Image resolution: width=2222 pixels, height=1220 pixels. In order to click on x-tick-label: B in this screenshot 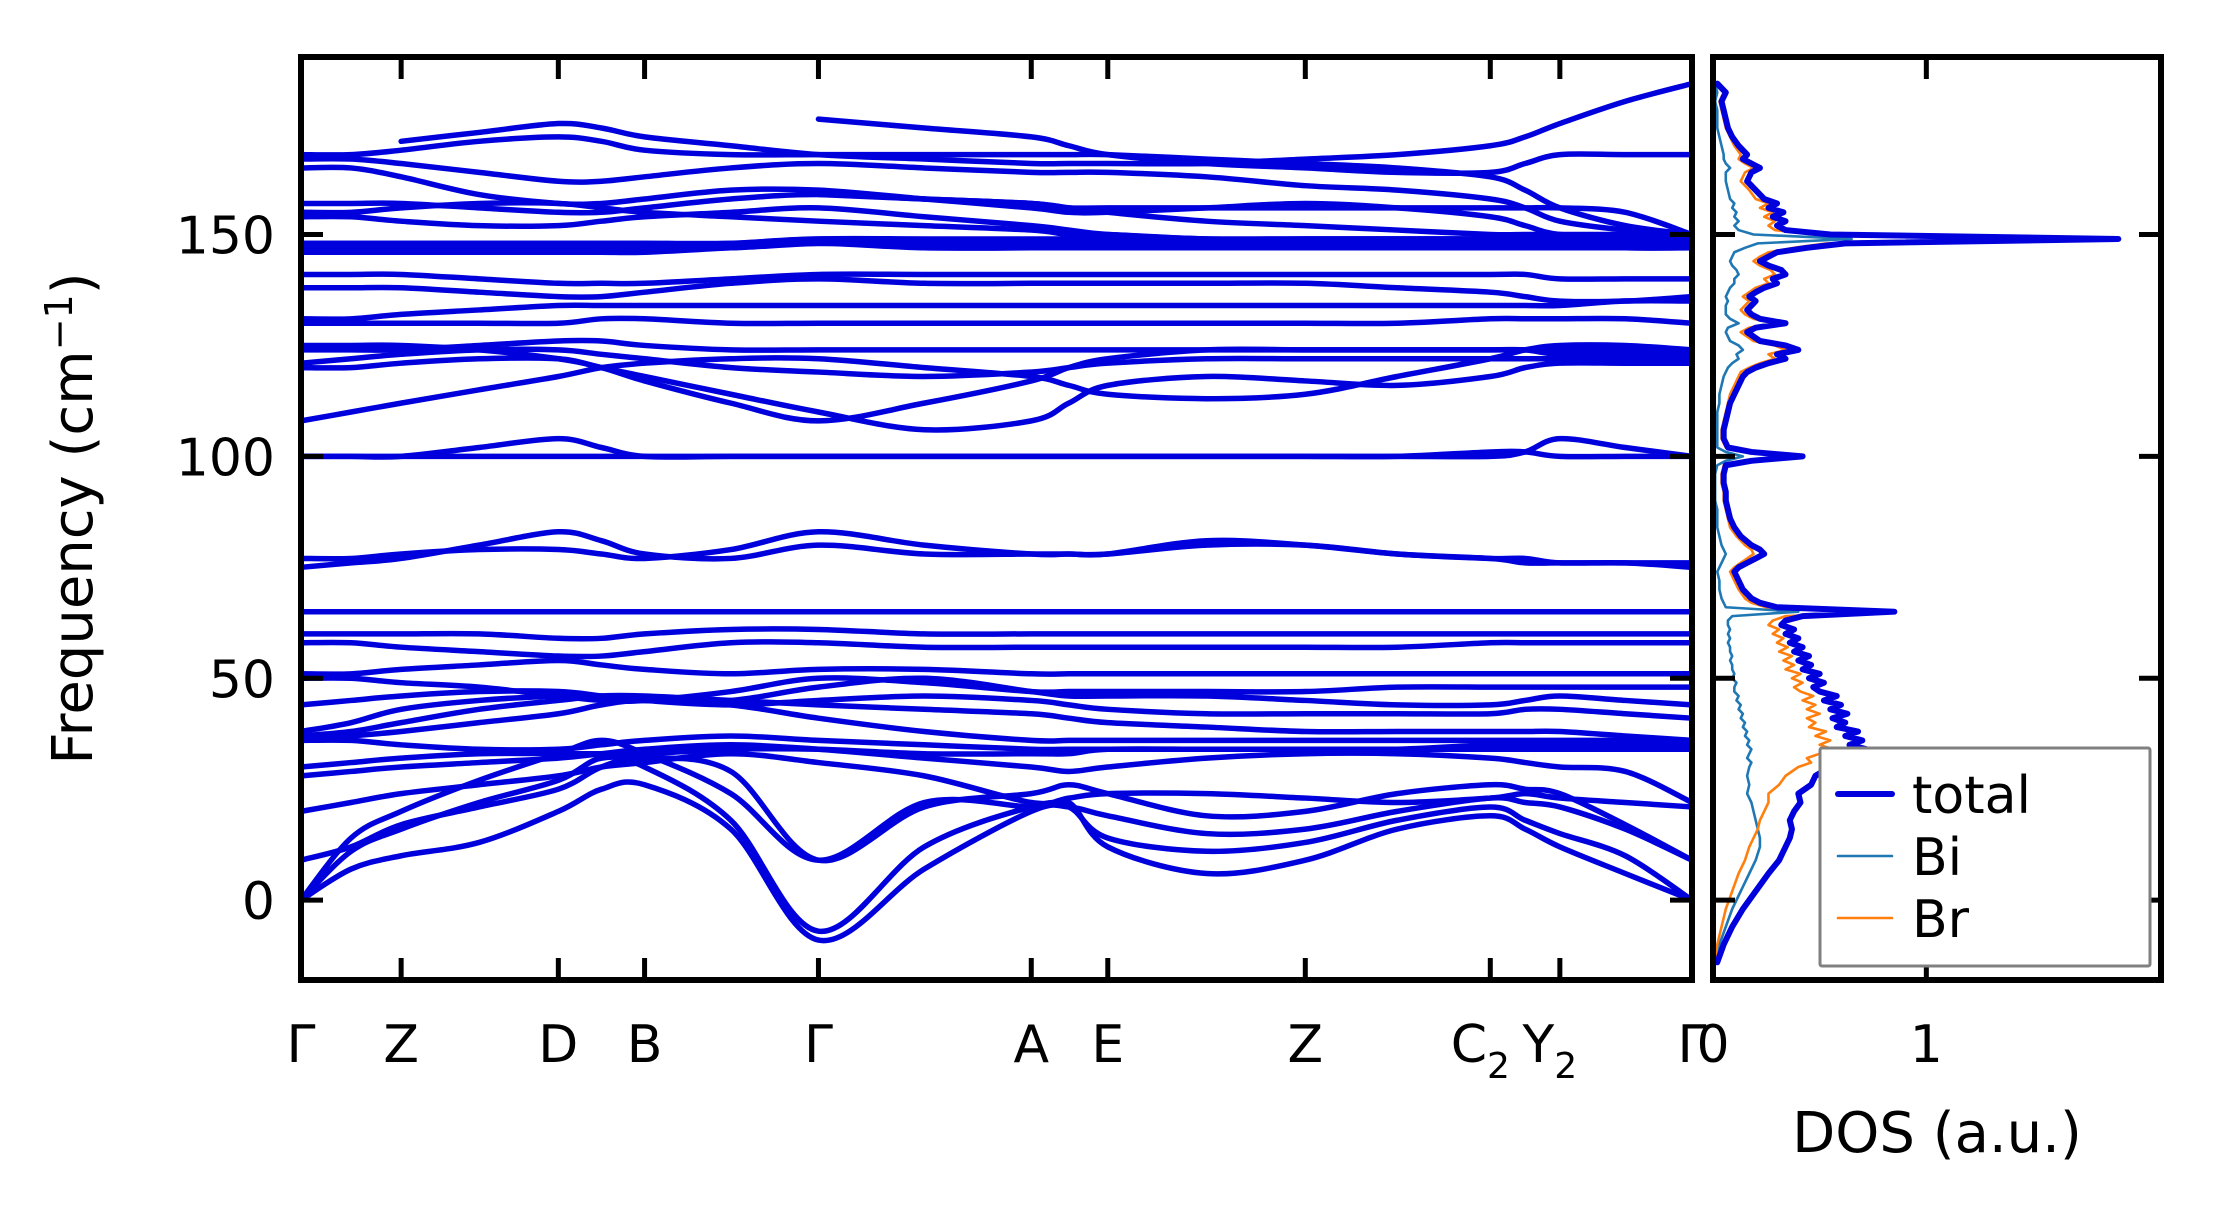, I will do `click(645, 1045)`.